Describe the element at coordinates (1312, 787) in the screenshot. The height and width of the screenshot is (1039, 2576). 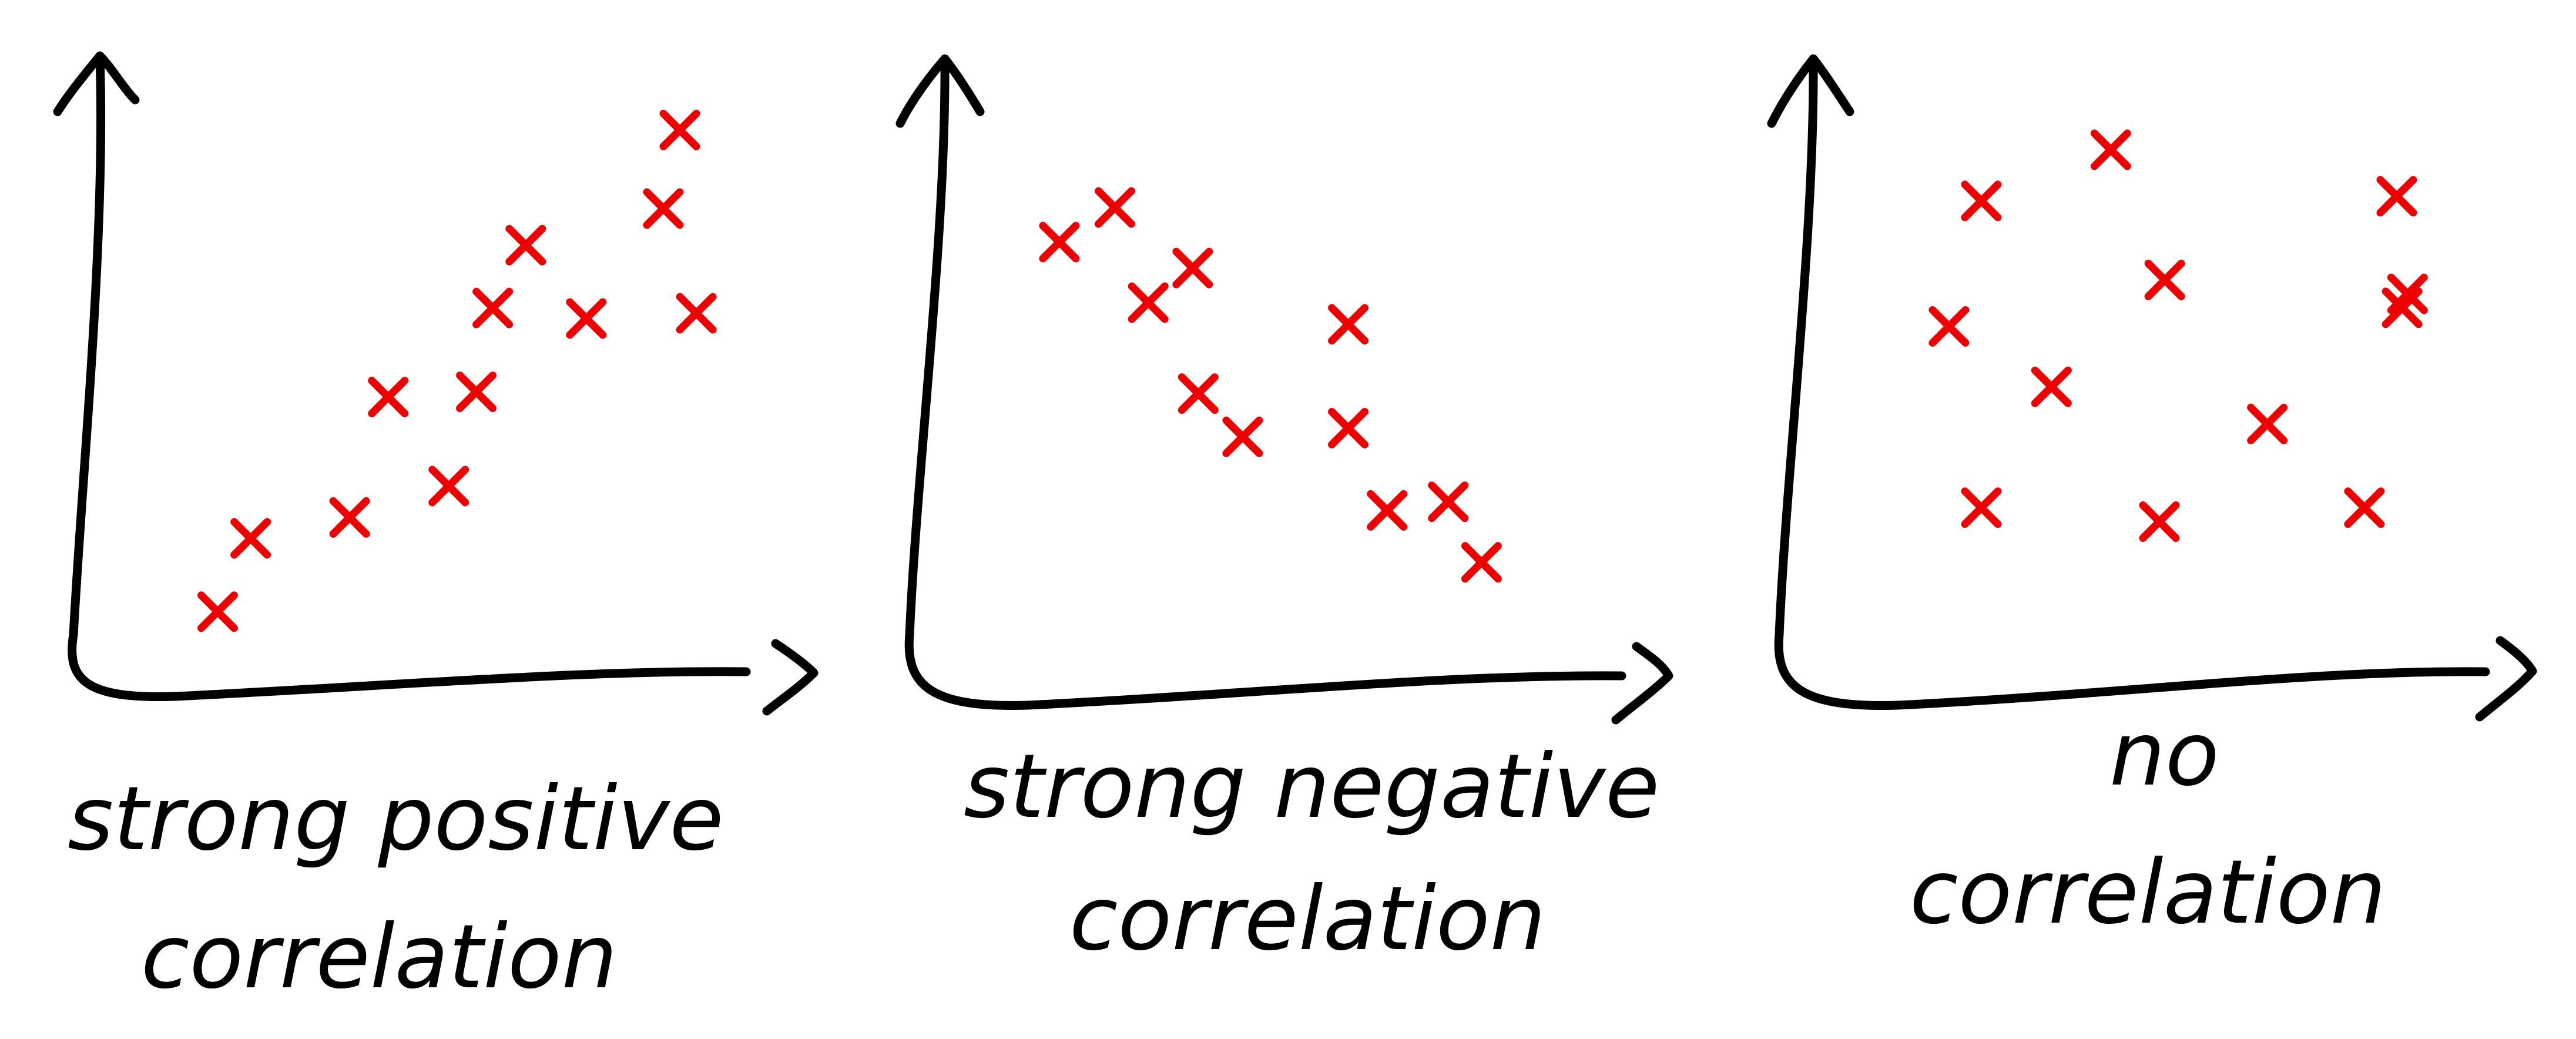
I see `caption-line-1: strong negative` at that location.